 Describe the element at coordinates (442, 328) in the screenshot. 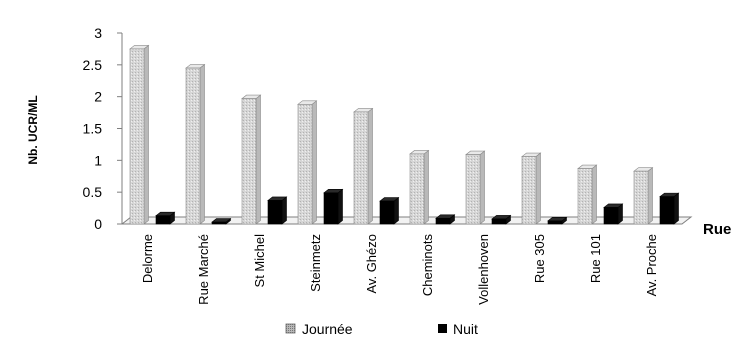

I see `legend-swatch-nuit` at that location.